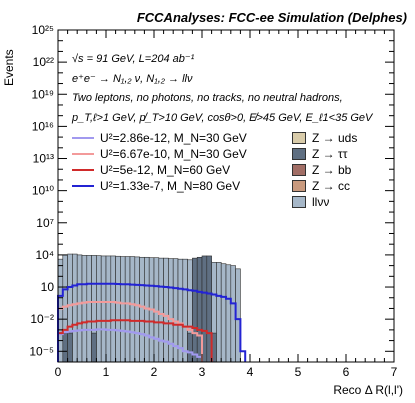 The height and width of the screenshot is (403, 415). I want to click on legend-entry-z-bb: Z → bb, so click(321, 170).